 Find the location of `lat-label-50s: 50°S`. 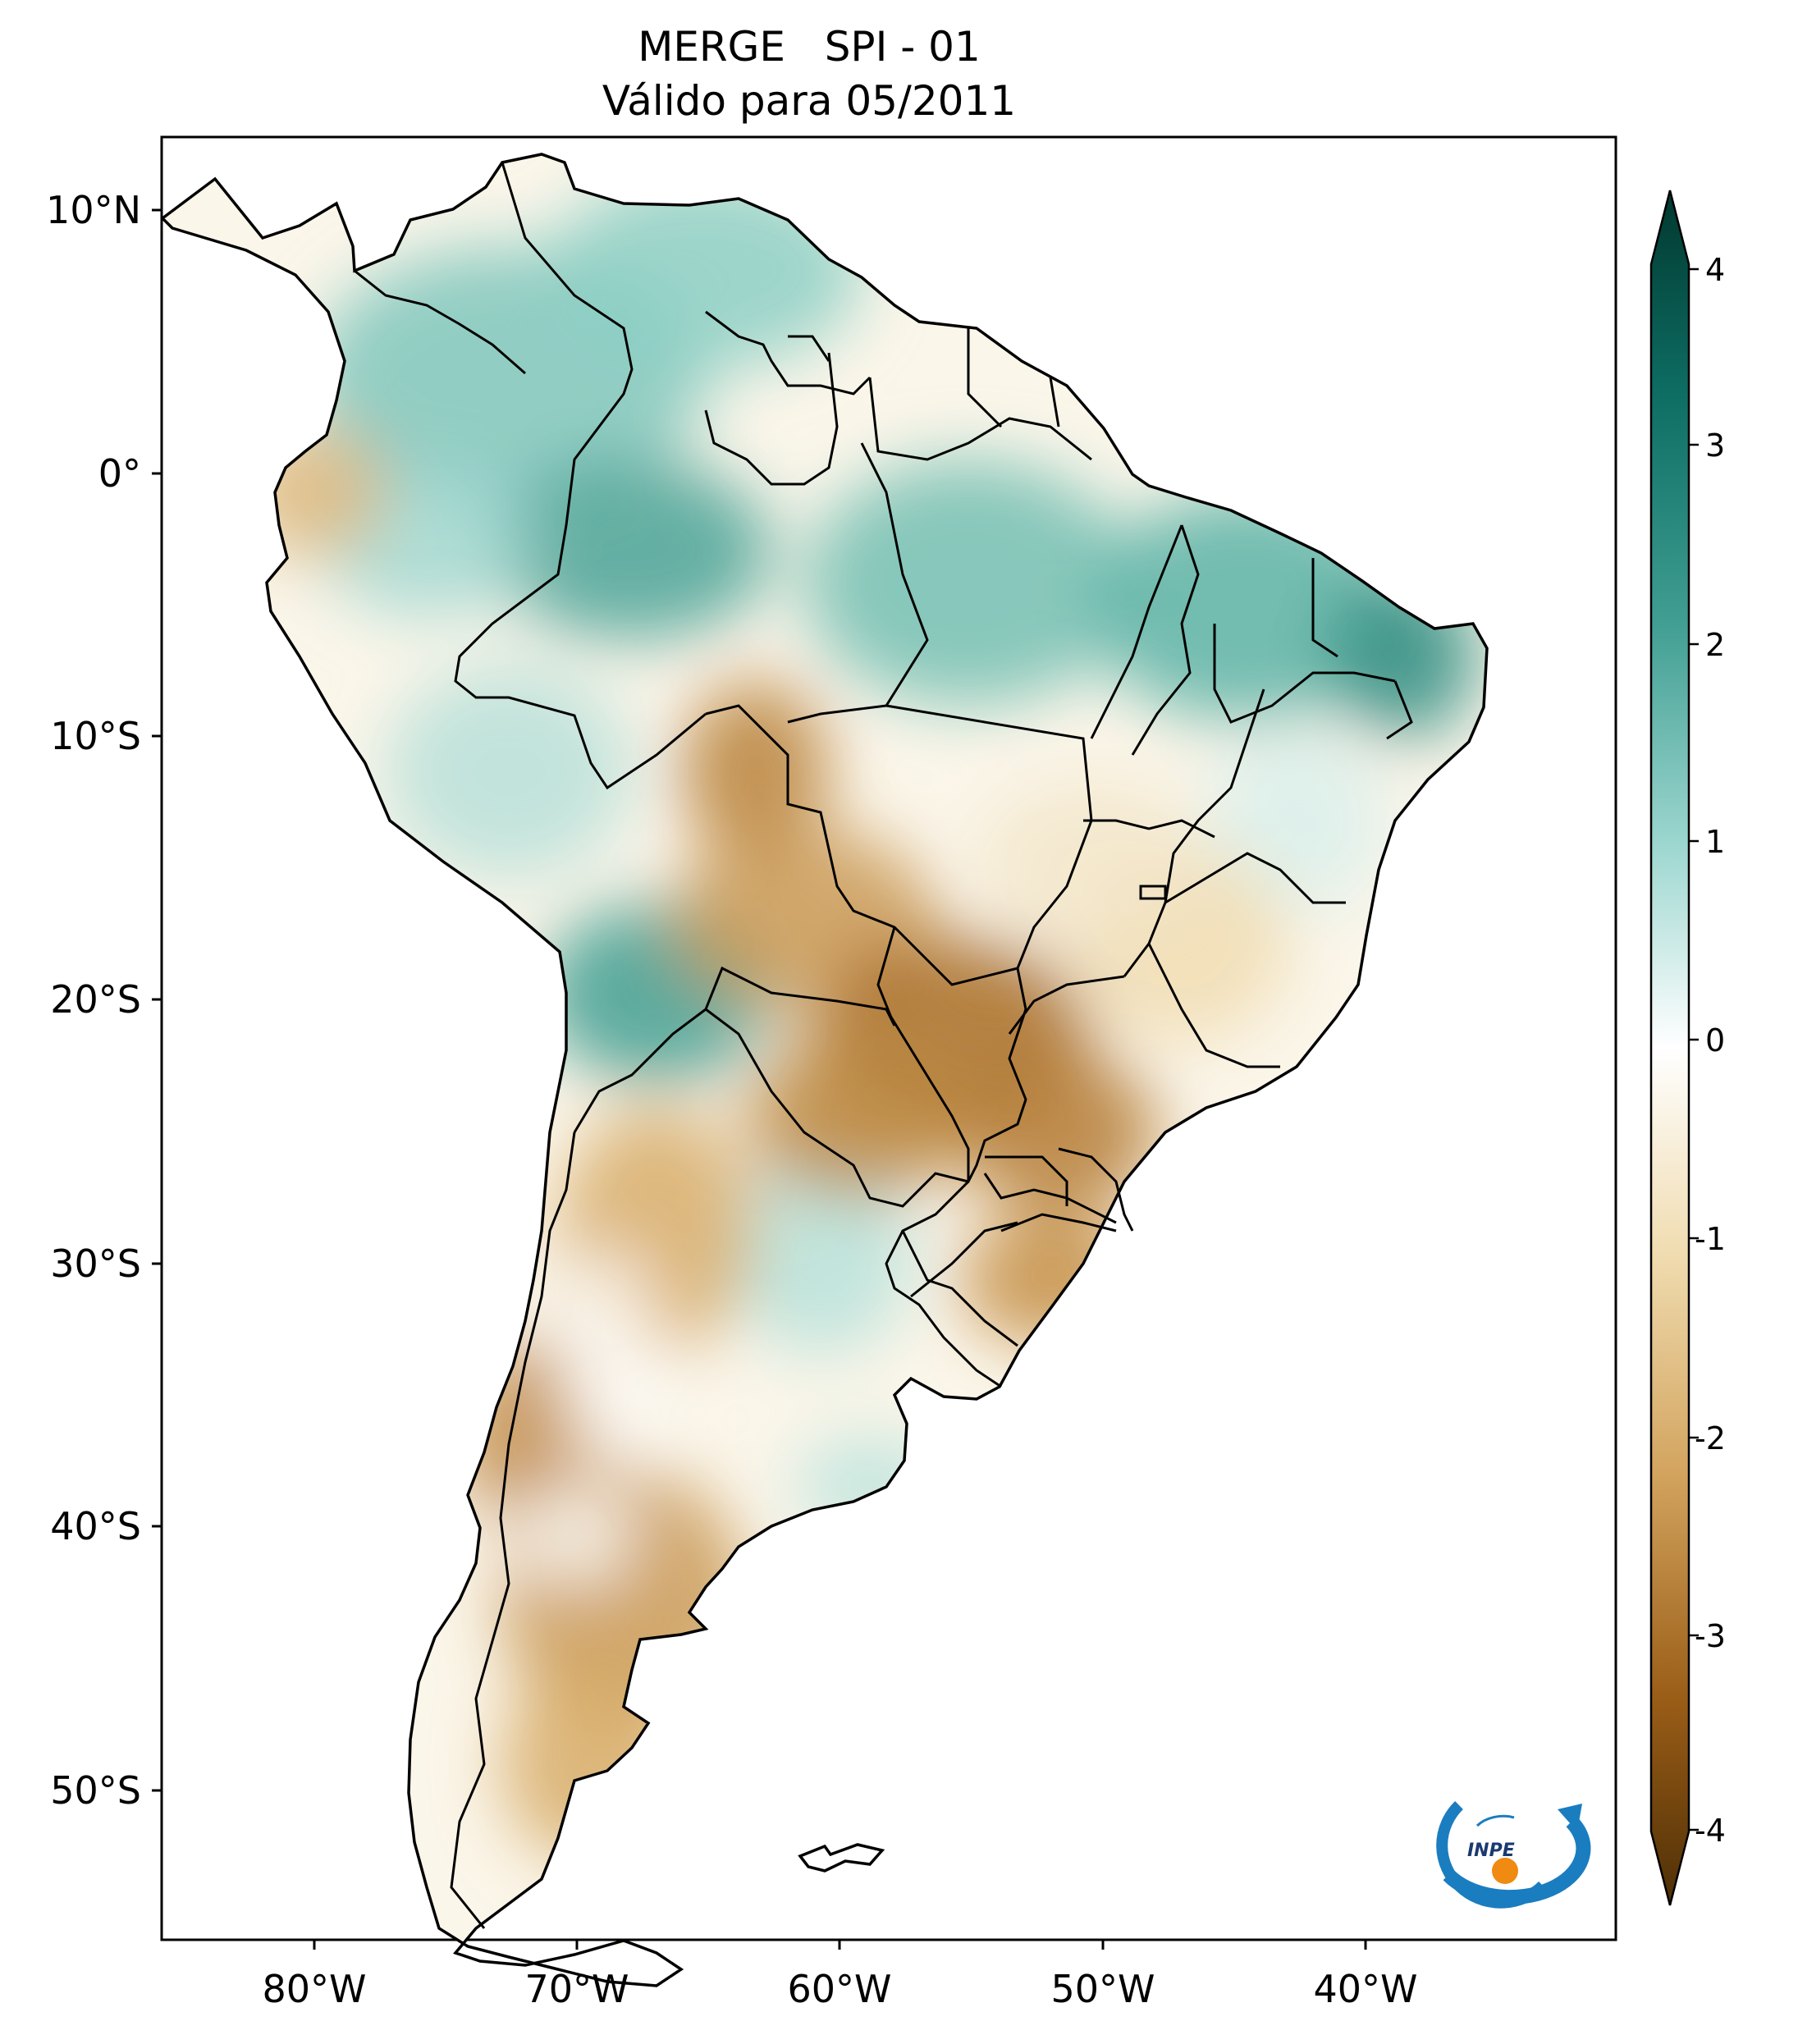

lat-label-50s: 50°S is located at coordinates (95, 1790).